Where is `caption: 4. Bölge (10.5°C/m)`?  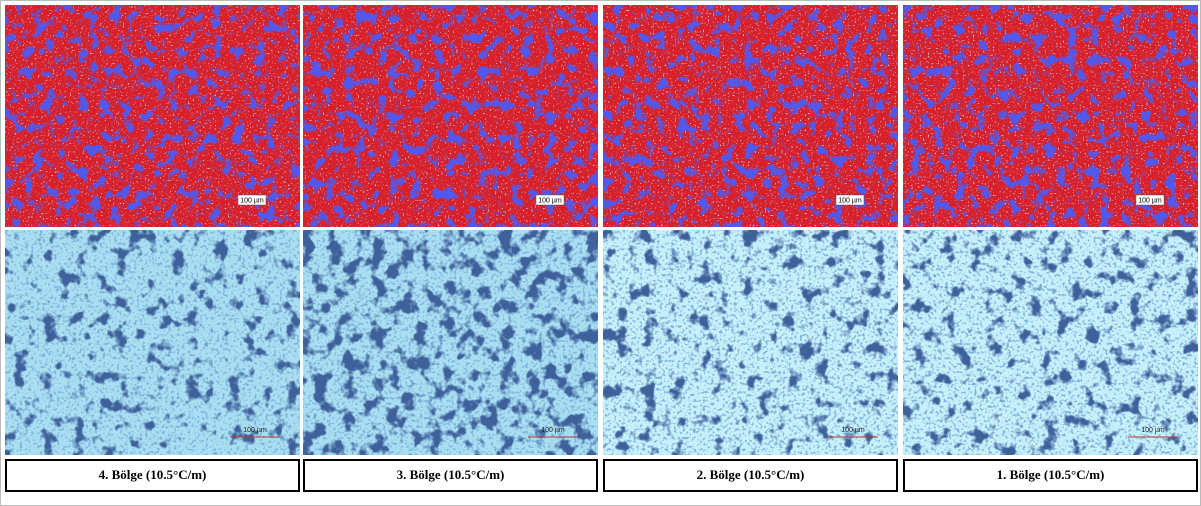
caption: 4. Bölge (10.5°C/m) is located at coordinates (153, 474).